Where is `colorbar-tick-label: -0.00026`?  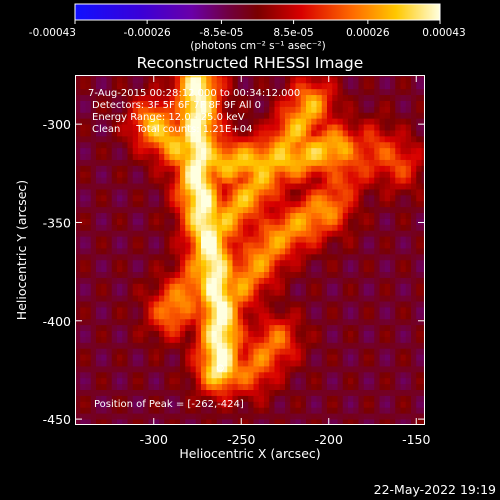
colorbar-tick-label: -0.00026 is located at coordinates (148, 33).